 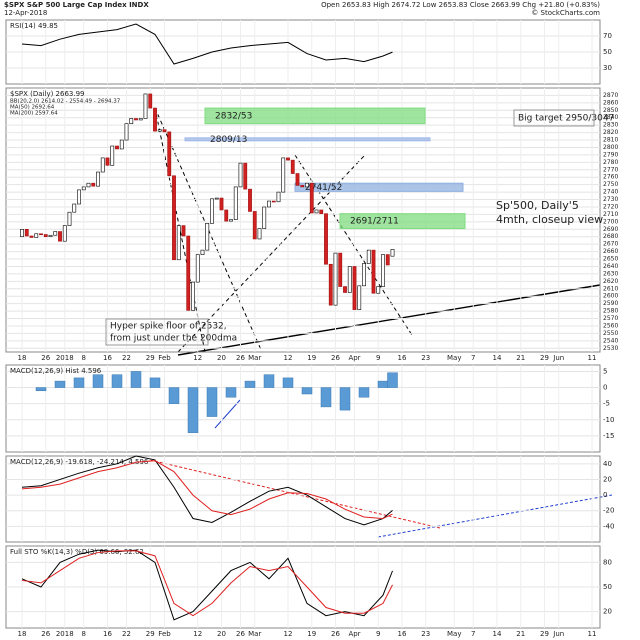 I want to click on x-tick-label: 21, so click(x=520, y=358).